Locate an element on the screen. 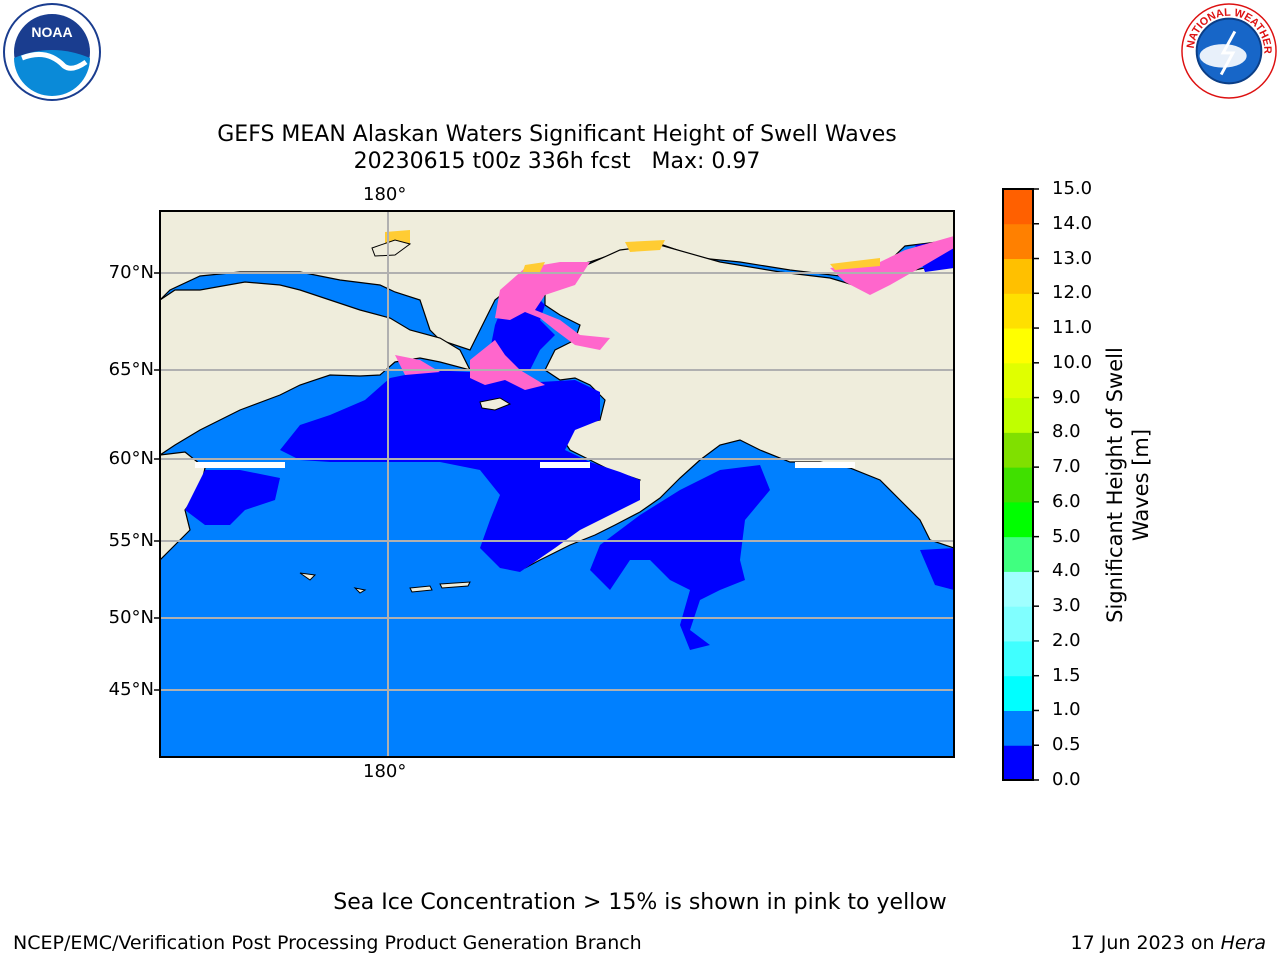 The image size is (1280, 960). lat-label-45n: 45°N is located at coordinates (131, 689).